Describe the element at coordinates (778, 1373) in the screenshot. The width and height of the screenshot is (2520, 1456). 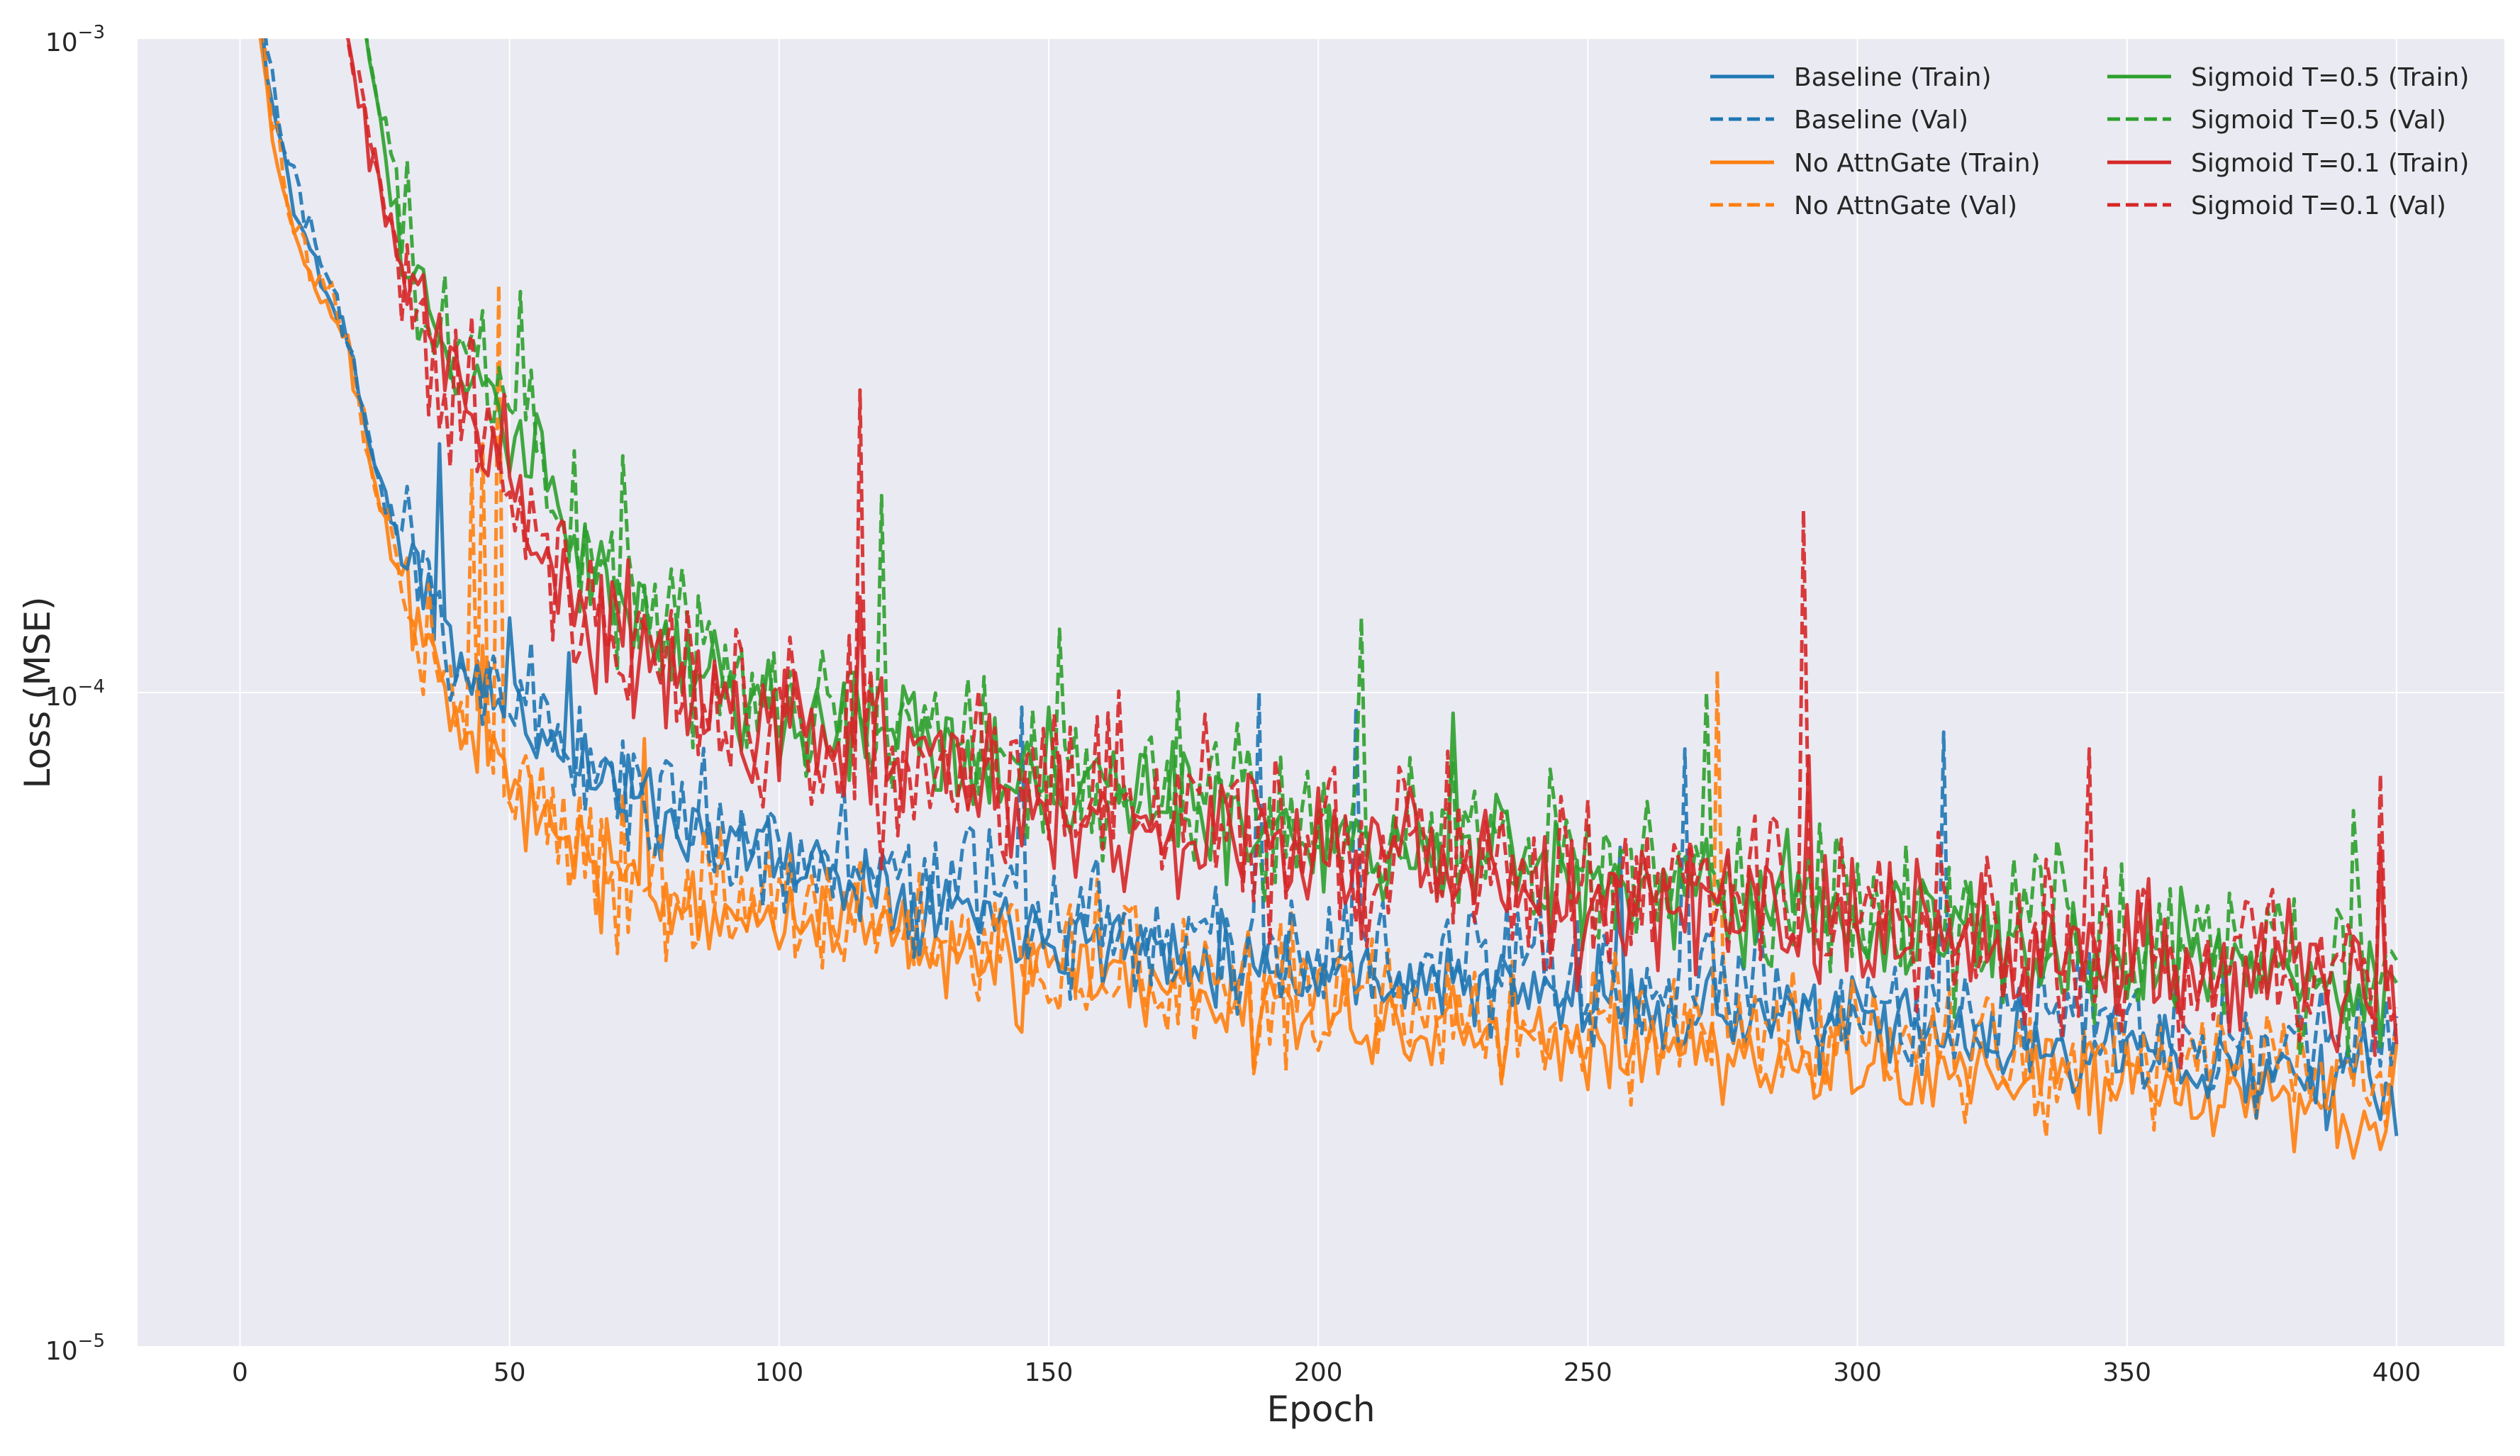
I see `x-tick-label: 100` at that location.